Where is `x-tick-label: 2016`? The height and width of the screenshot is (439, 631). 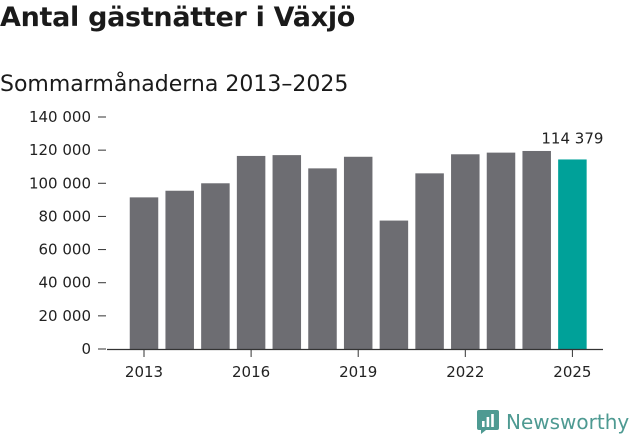 x-tick-label: 2016 is located at coordinates (251, 372).